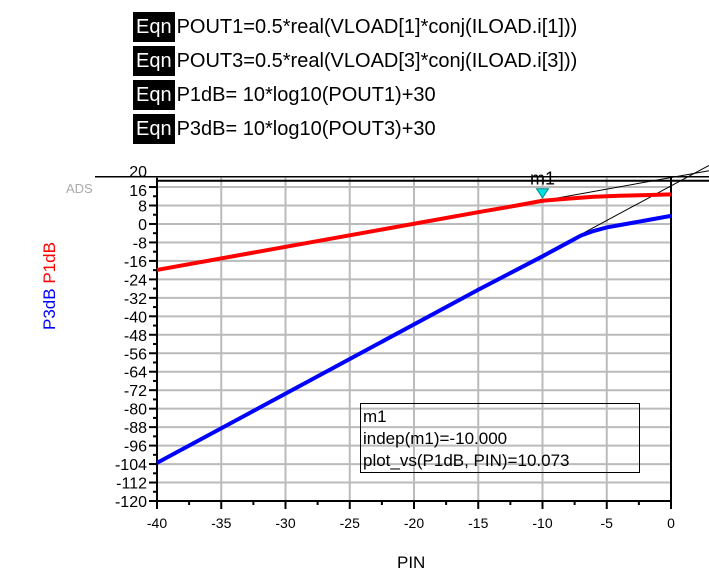 This screenshot has height=586, width=709. I want to click on y-tick-label: -24, so click(135, 280).